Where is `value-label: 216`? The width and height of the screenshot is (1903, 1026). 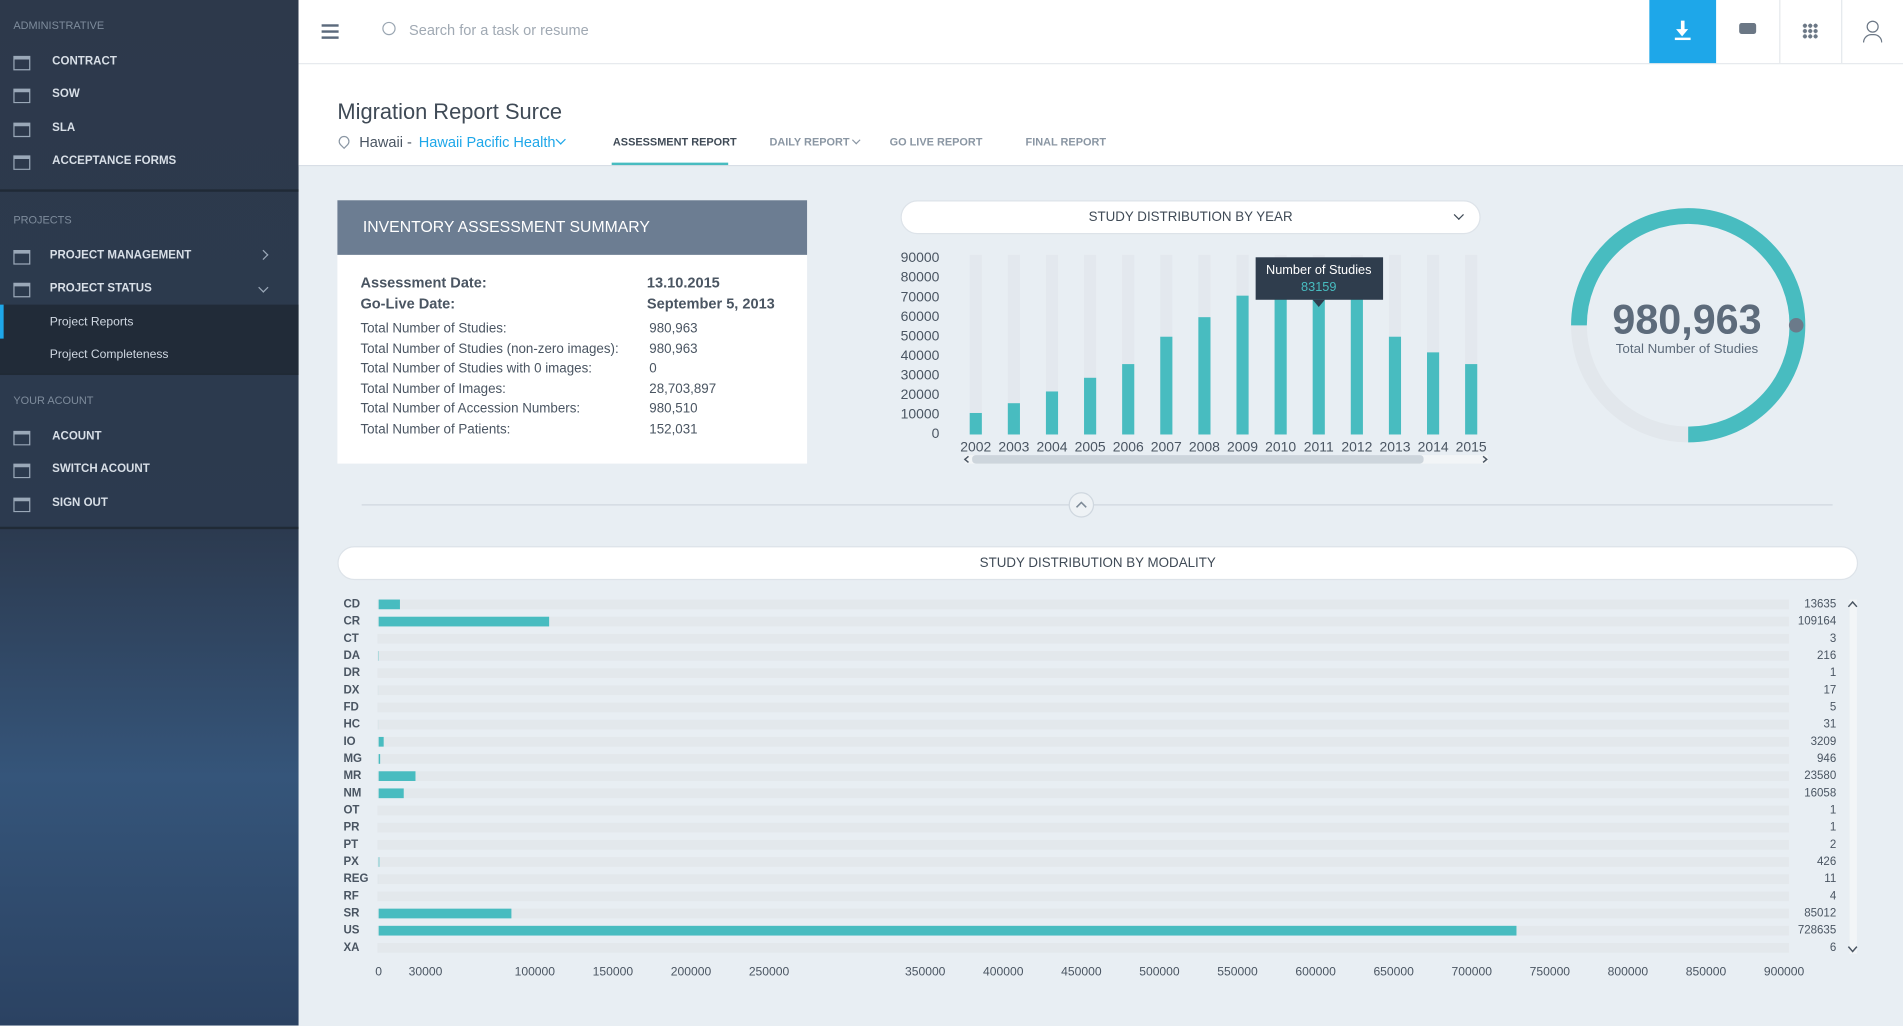 value-label: 216 is located at coordinates (1826, 656).